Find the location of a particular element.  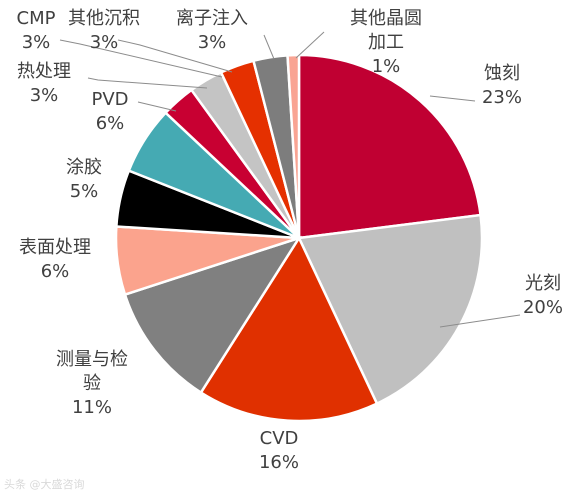

slice-name-label-6-line-1: 涂胶 is located at coordinates (84, 167).